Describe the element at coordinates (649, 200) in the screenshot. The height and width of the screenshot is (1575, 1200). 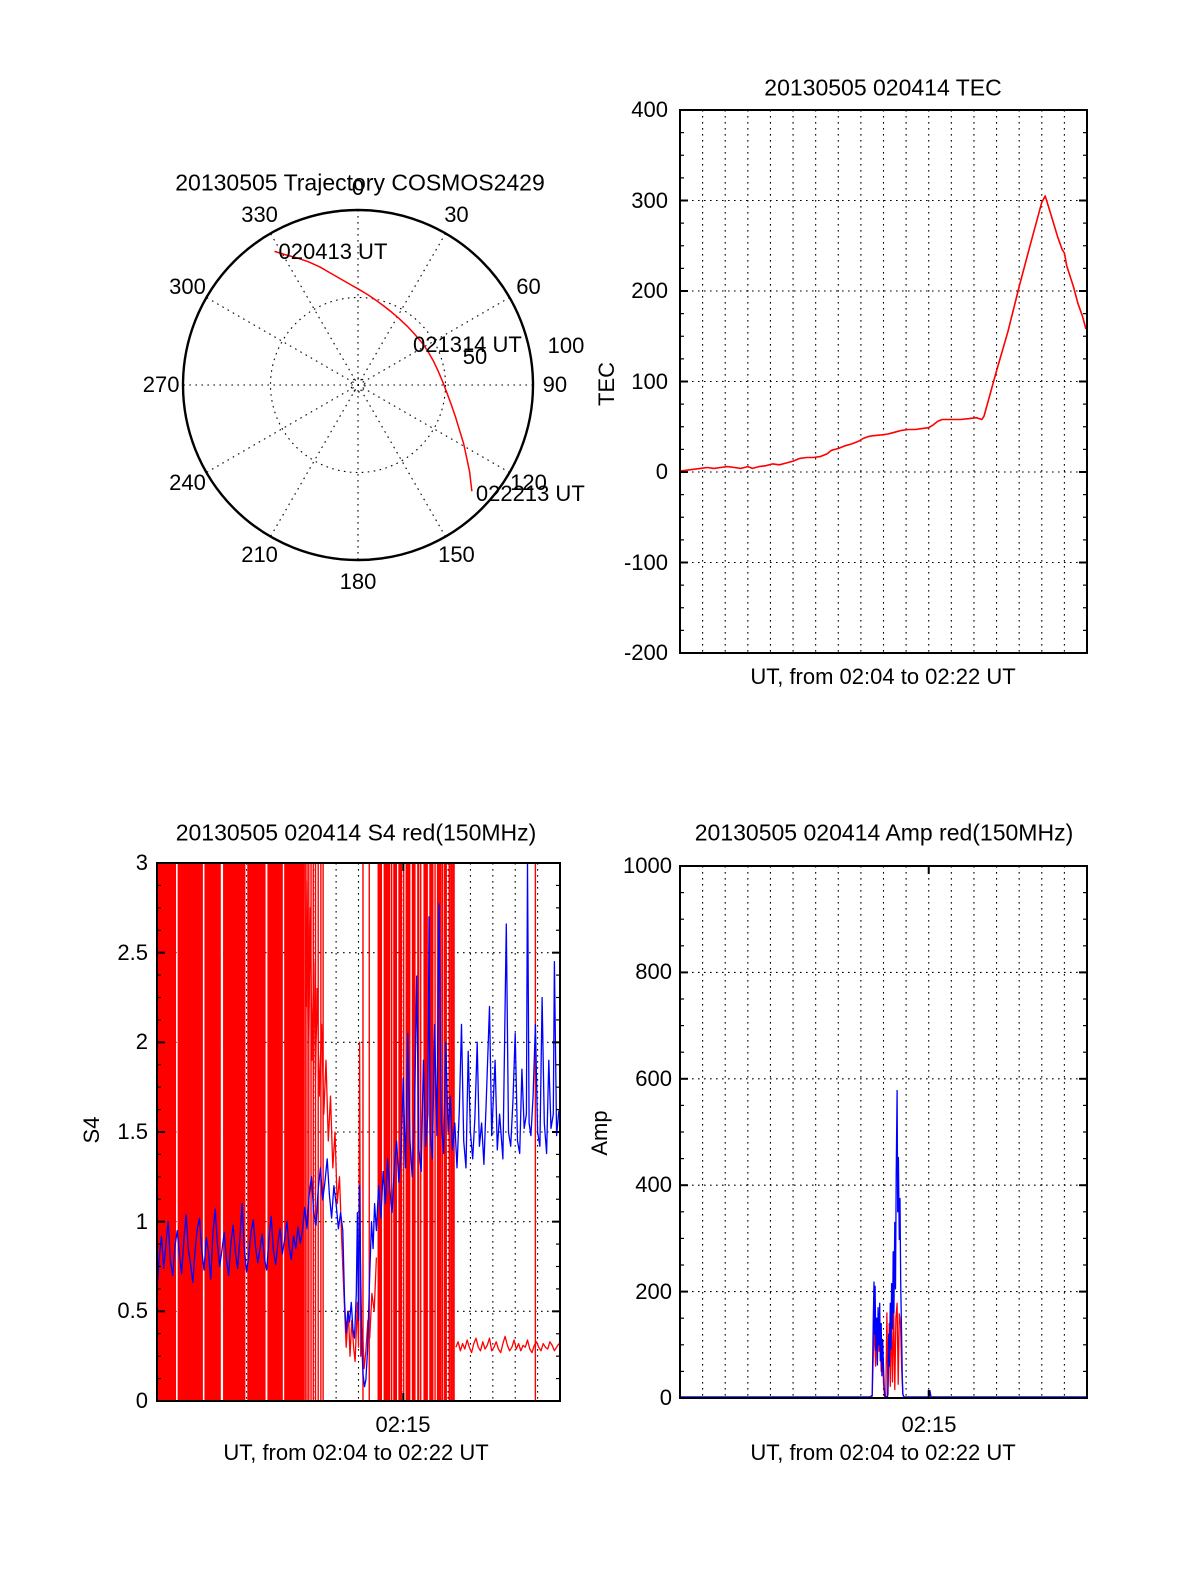
I see `tec-ytick-label: 300` at that location.